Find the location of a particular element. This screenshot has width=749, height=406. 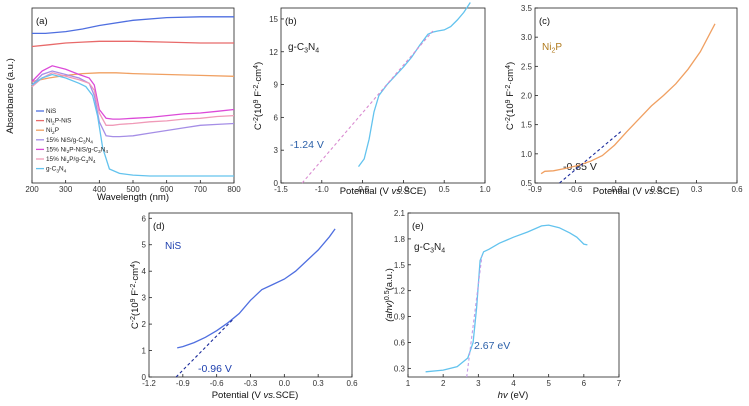

legend-entry: Ni2P is located at coordinates (52, 131).